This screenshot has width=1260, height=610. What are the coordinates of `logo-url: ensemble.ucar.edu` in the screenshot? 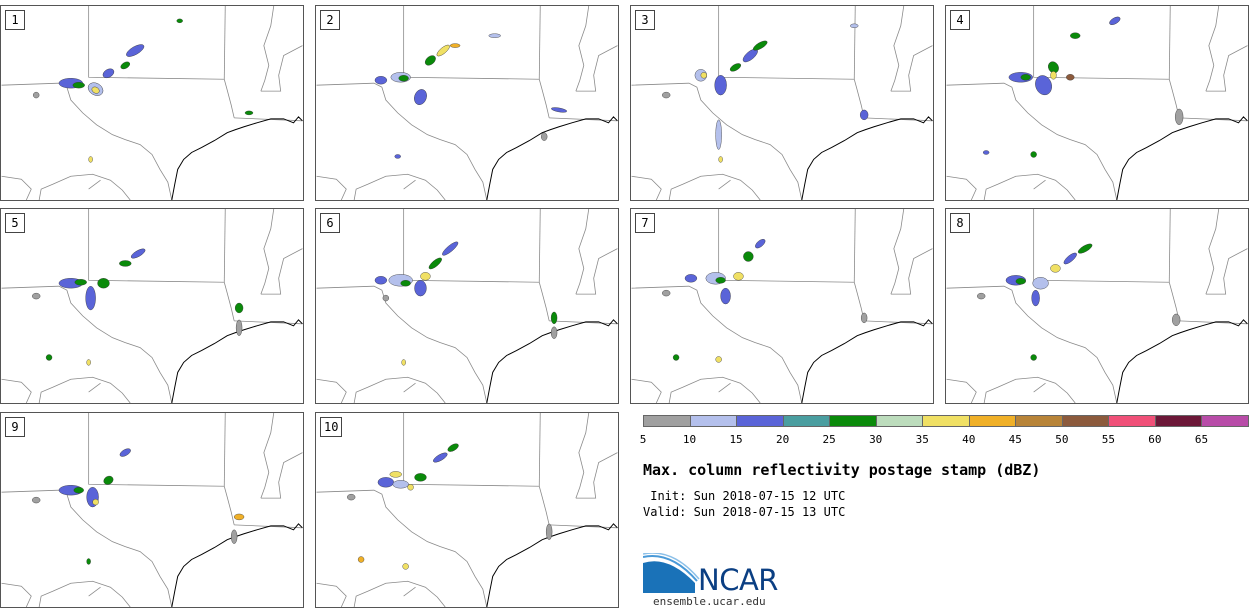 It's located at (709, 601).